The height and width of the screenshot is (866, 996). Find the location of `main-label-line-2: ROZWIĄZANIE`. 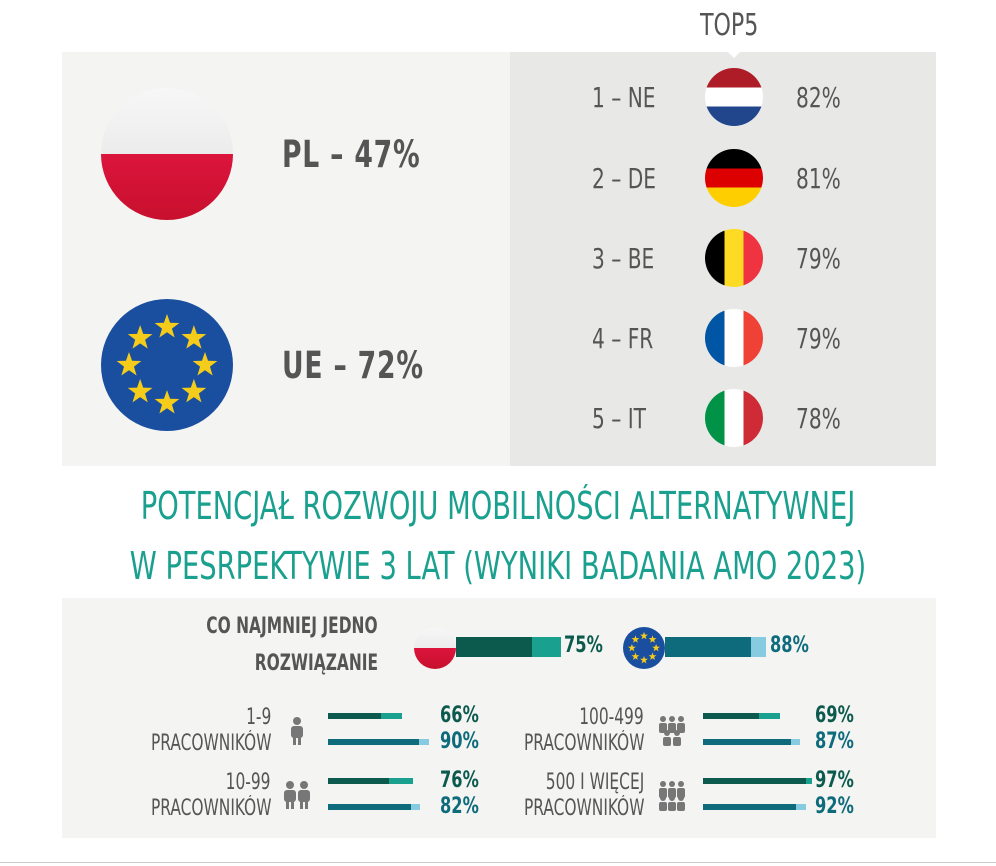

main-label-line-2: ROZWIĄZANIE is located at coordinates (316, 663).